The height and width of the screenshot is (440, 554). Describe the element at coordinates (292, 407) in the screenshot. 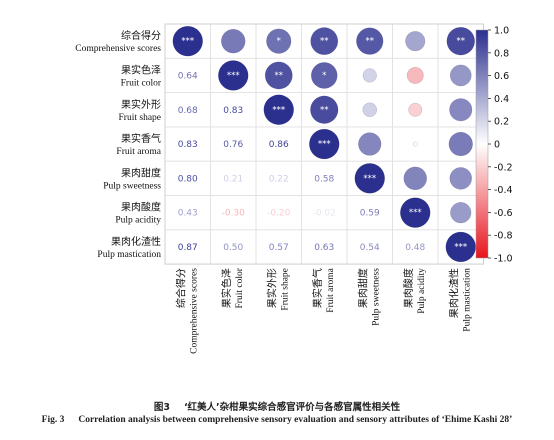

I see `caption-zh-text: ‘红美人’杂柑果实综合感官评价与各感官属性相关性` at that location.